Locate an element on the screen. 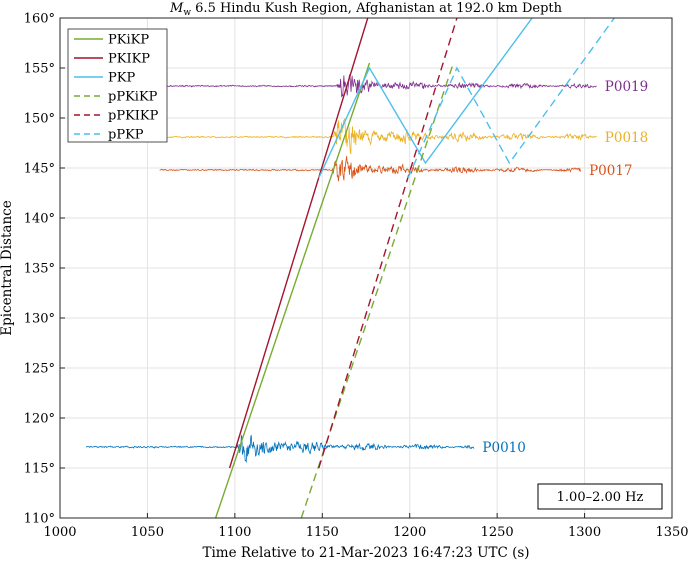  filter-box is located at coordinates (600, 496).